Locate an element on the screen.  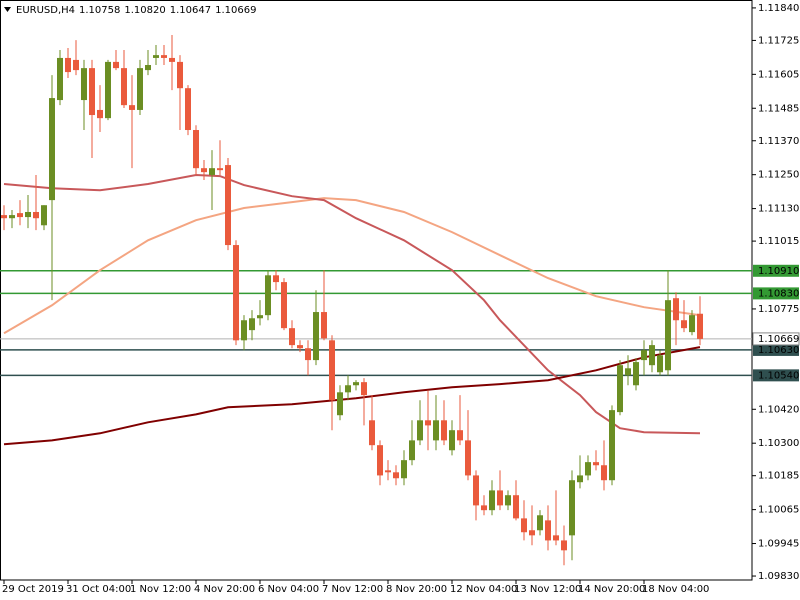
menu-arrow is located at coordinates (7, 9).